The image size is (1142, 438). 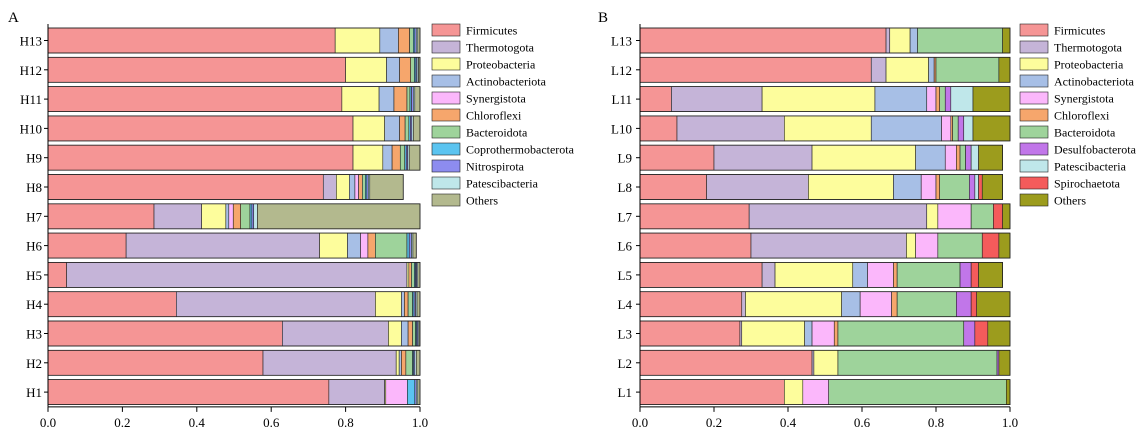 I want to click on bar-segment-h6-chloroflexi, so click(x=371, y=245).